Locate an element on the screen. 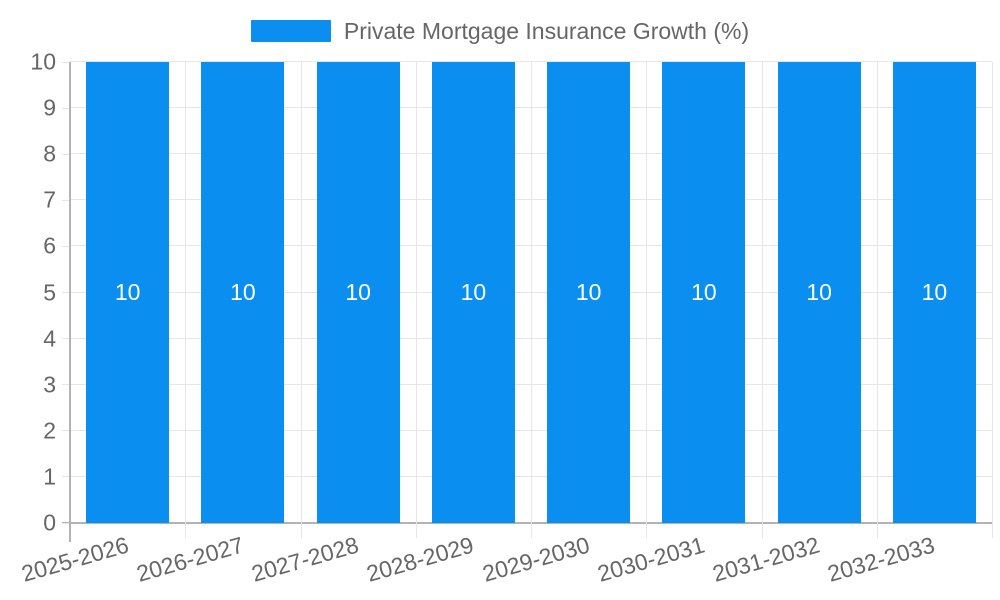 This screenshot has height=600, width=1000. y-axis-label: 8 is located at coordinates (49, 153).